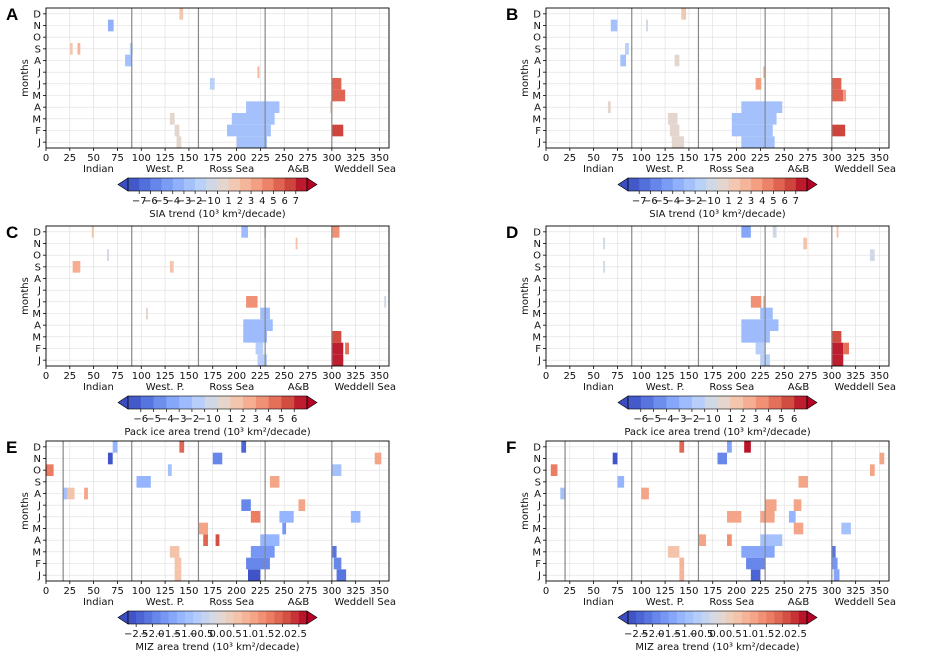 Image resolution: width=941 pixels, height=658 pixels. Describe the element at coordinates (204, 419) in the screenshot. I see `colorbar-tick-label: −1` at that location.